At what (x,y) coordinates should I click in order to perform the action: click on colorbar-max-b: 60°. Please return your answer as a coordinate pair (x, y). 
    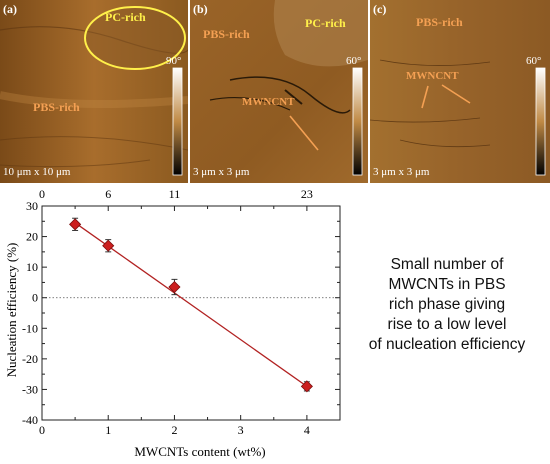
    Looking at the image, I should click on (354, 61).